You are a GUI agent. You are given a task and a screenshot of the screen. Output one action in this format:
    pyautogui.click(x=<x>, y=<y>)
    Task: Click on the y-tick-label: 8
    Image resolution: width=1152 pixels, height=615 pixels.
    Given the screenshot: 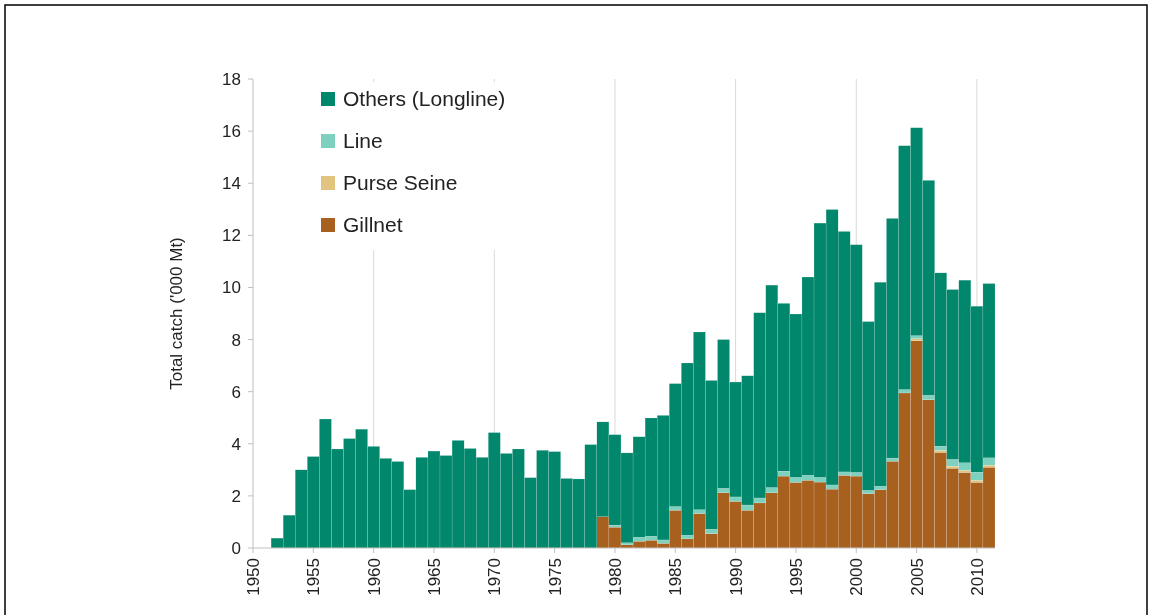 What is the action you would take?
    pyautogui.click(x=236, y=340)
    